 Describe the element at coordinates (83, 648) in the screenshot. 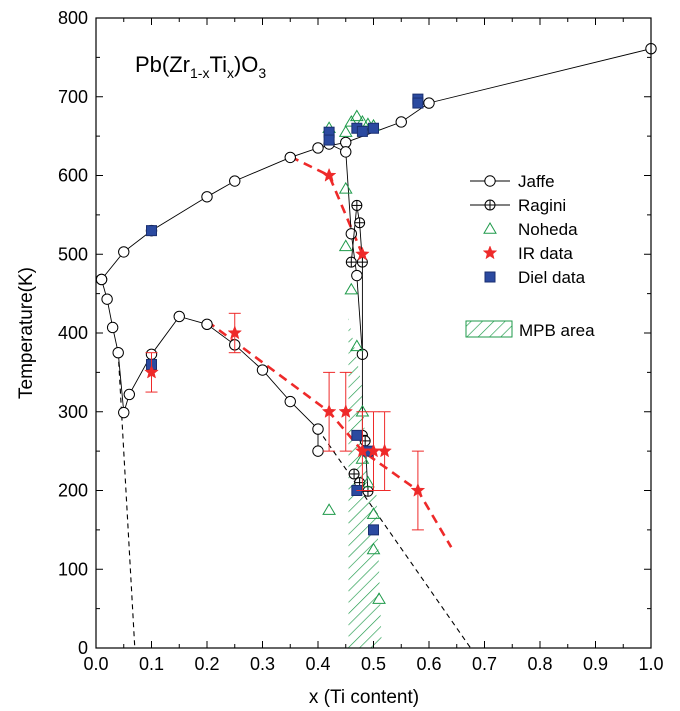

I see `y-tick-label: 0` at that location.